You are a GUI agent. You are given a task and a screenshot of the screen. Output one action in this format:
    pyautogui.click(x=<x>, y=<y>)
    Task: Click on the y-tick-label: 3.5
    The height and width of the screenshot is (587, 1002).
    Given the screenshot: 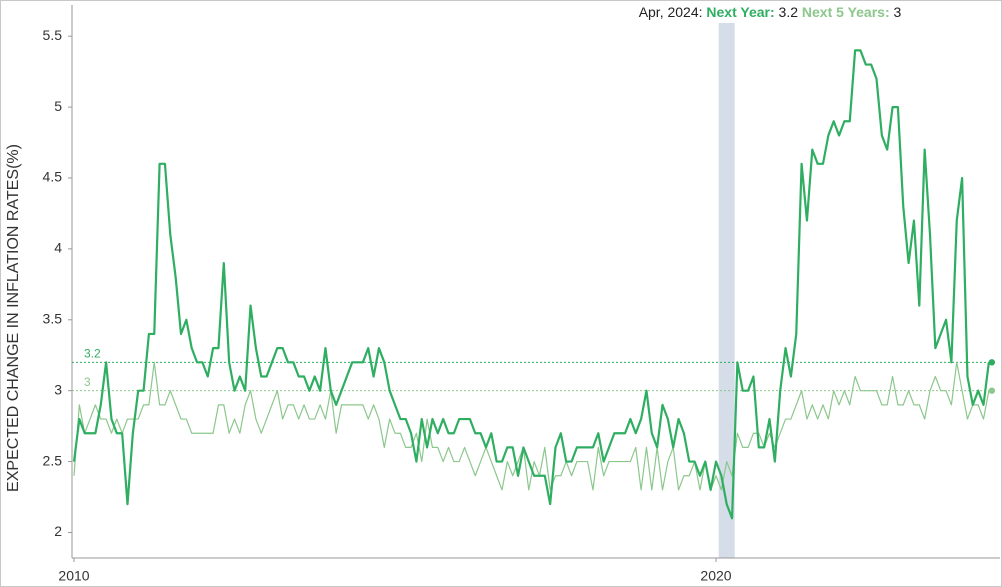 What is the action you would take?
    pyautogui.click(x=53, y=318)
    